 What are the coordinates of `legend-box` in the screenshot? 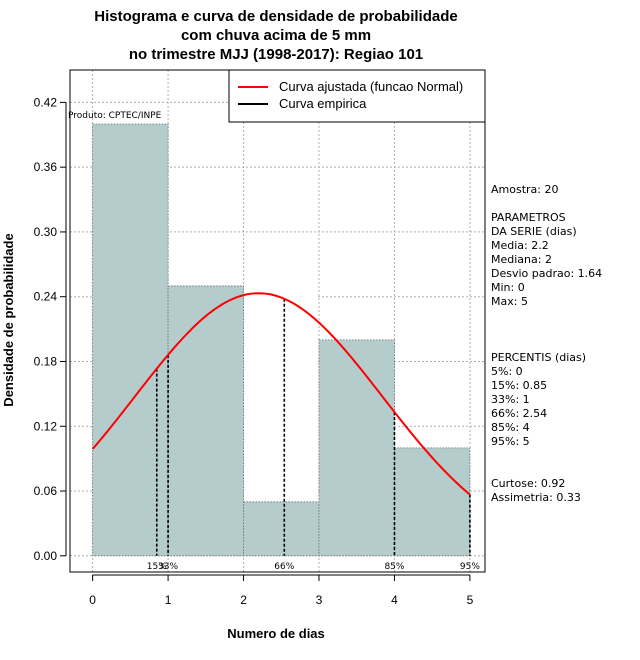 It's located at (357, 96).